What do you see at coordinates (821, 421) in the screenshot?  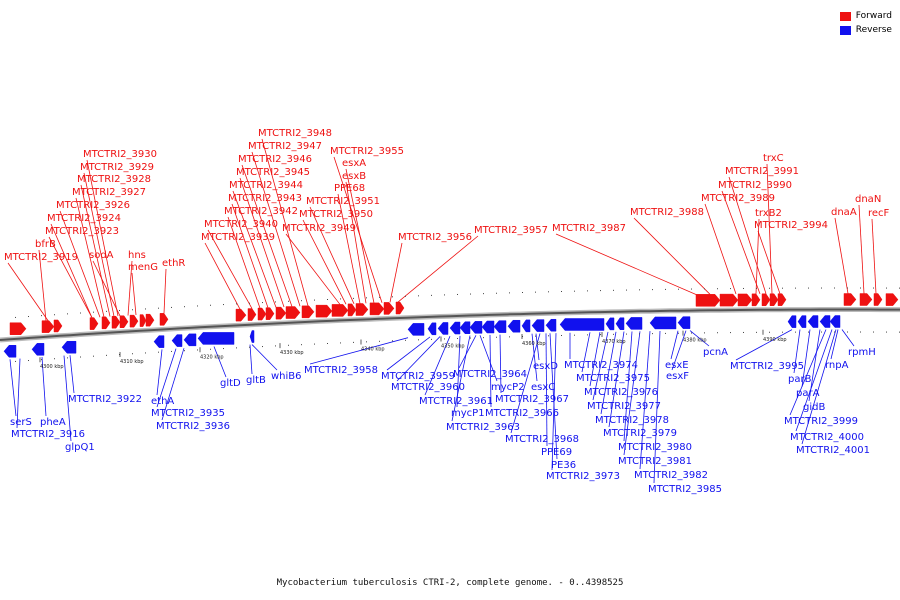 I see `reverse-gene-label: MTCTRI2_3999` at bounding box center [821, 421].